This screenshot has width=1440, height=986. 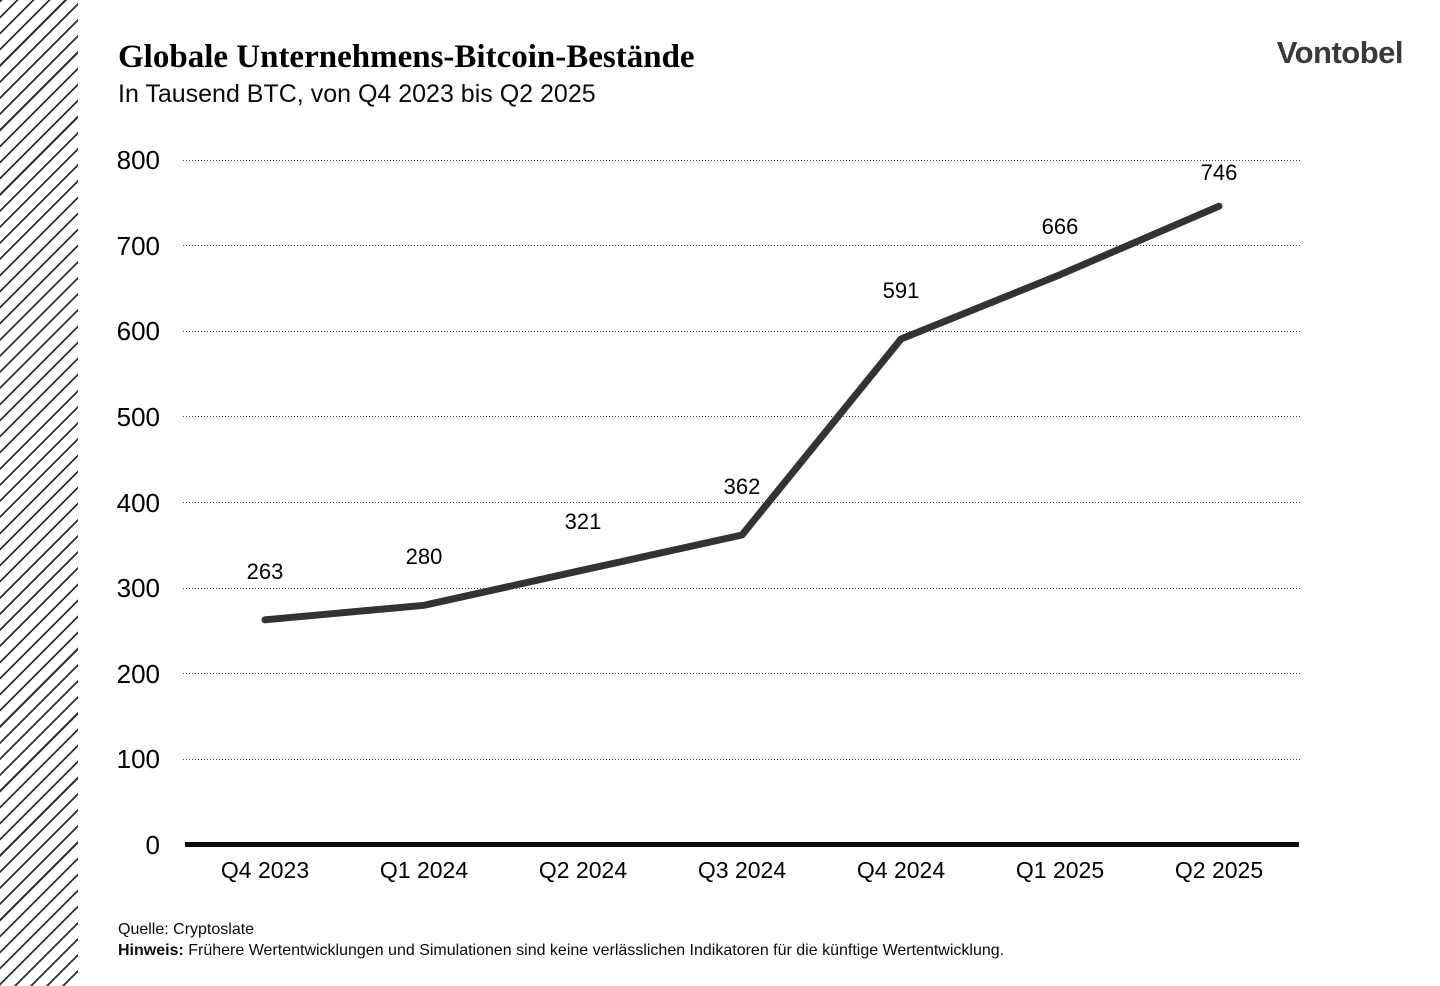 What do you see at coordinates (1340, 52) in the screenshot?
I see `vontobel-logo: Vontobel` at bounding box center [1340, 52].